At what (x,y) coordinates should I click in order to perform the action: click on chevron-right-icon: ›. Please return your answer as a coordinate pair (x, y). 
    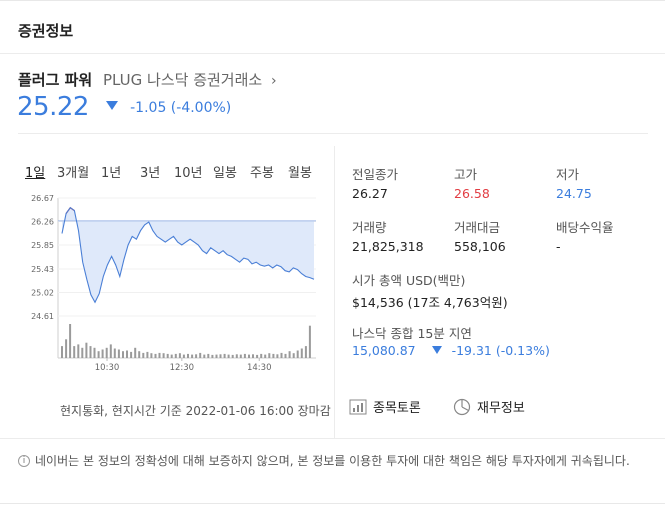
    Looking at the image, I should click on (274, 81).